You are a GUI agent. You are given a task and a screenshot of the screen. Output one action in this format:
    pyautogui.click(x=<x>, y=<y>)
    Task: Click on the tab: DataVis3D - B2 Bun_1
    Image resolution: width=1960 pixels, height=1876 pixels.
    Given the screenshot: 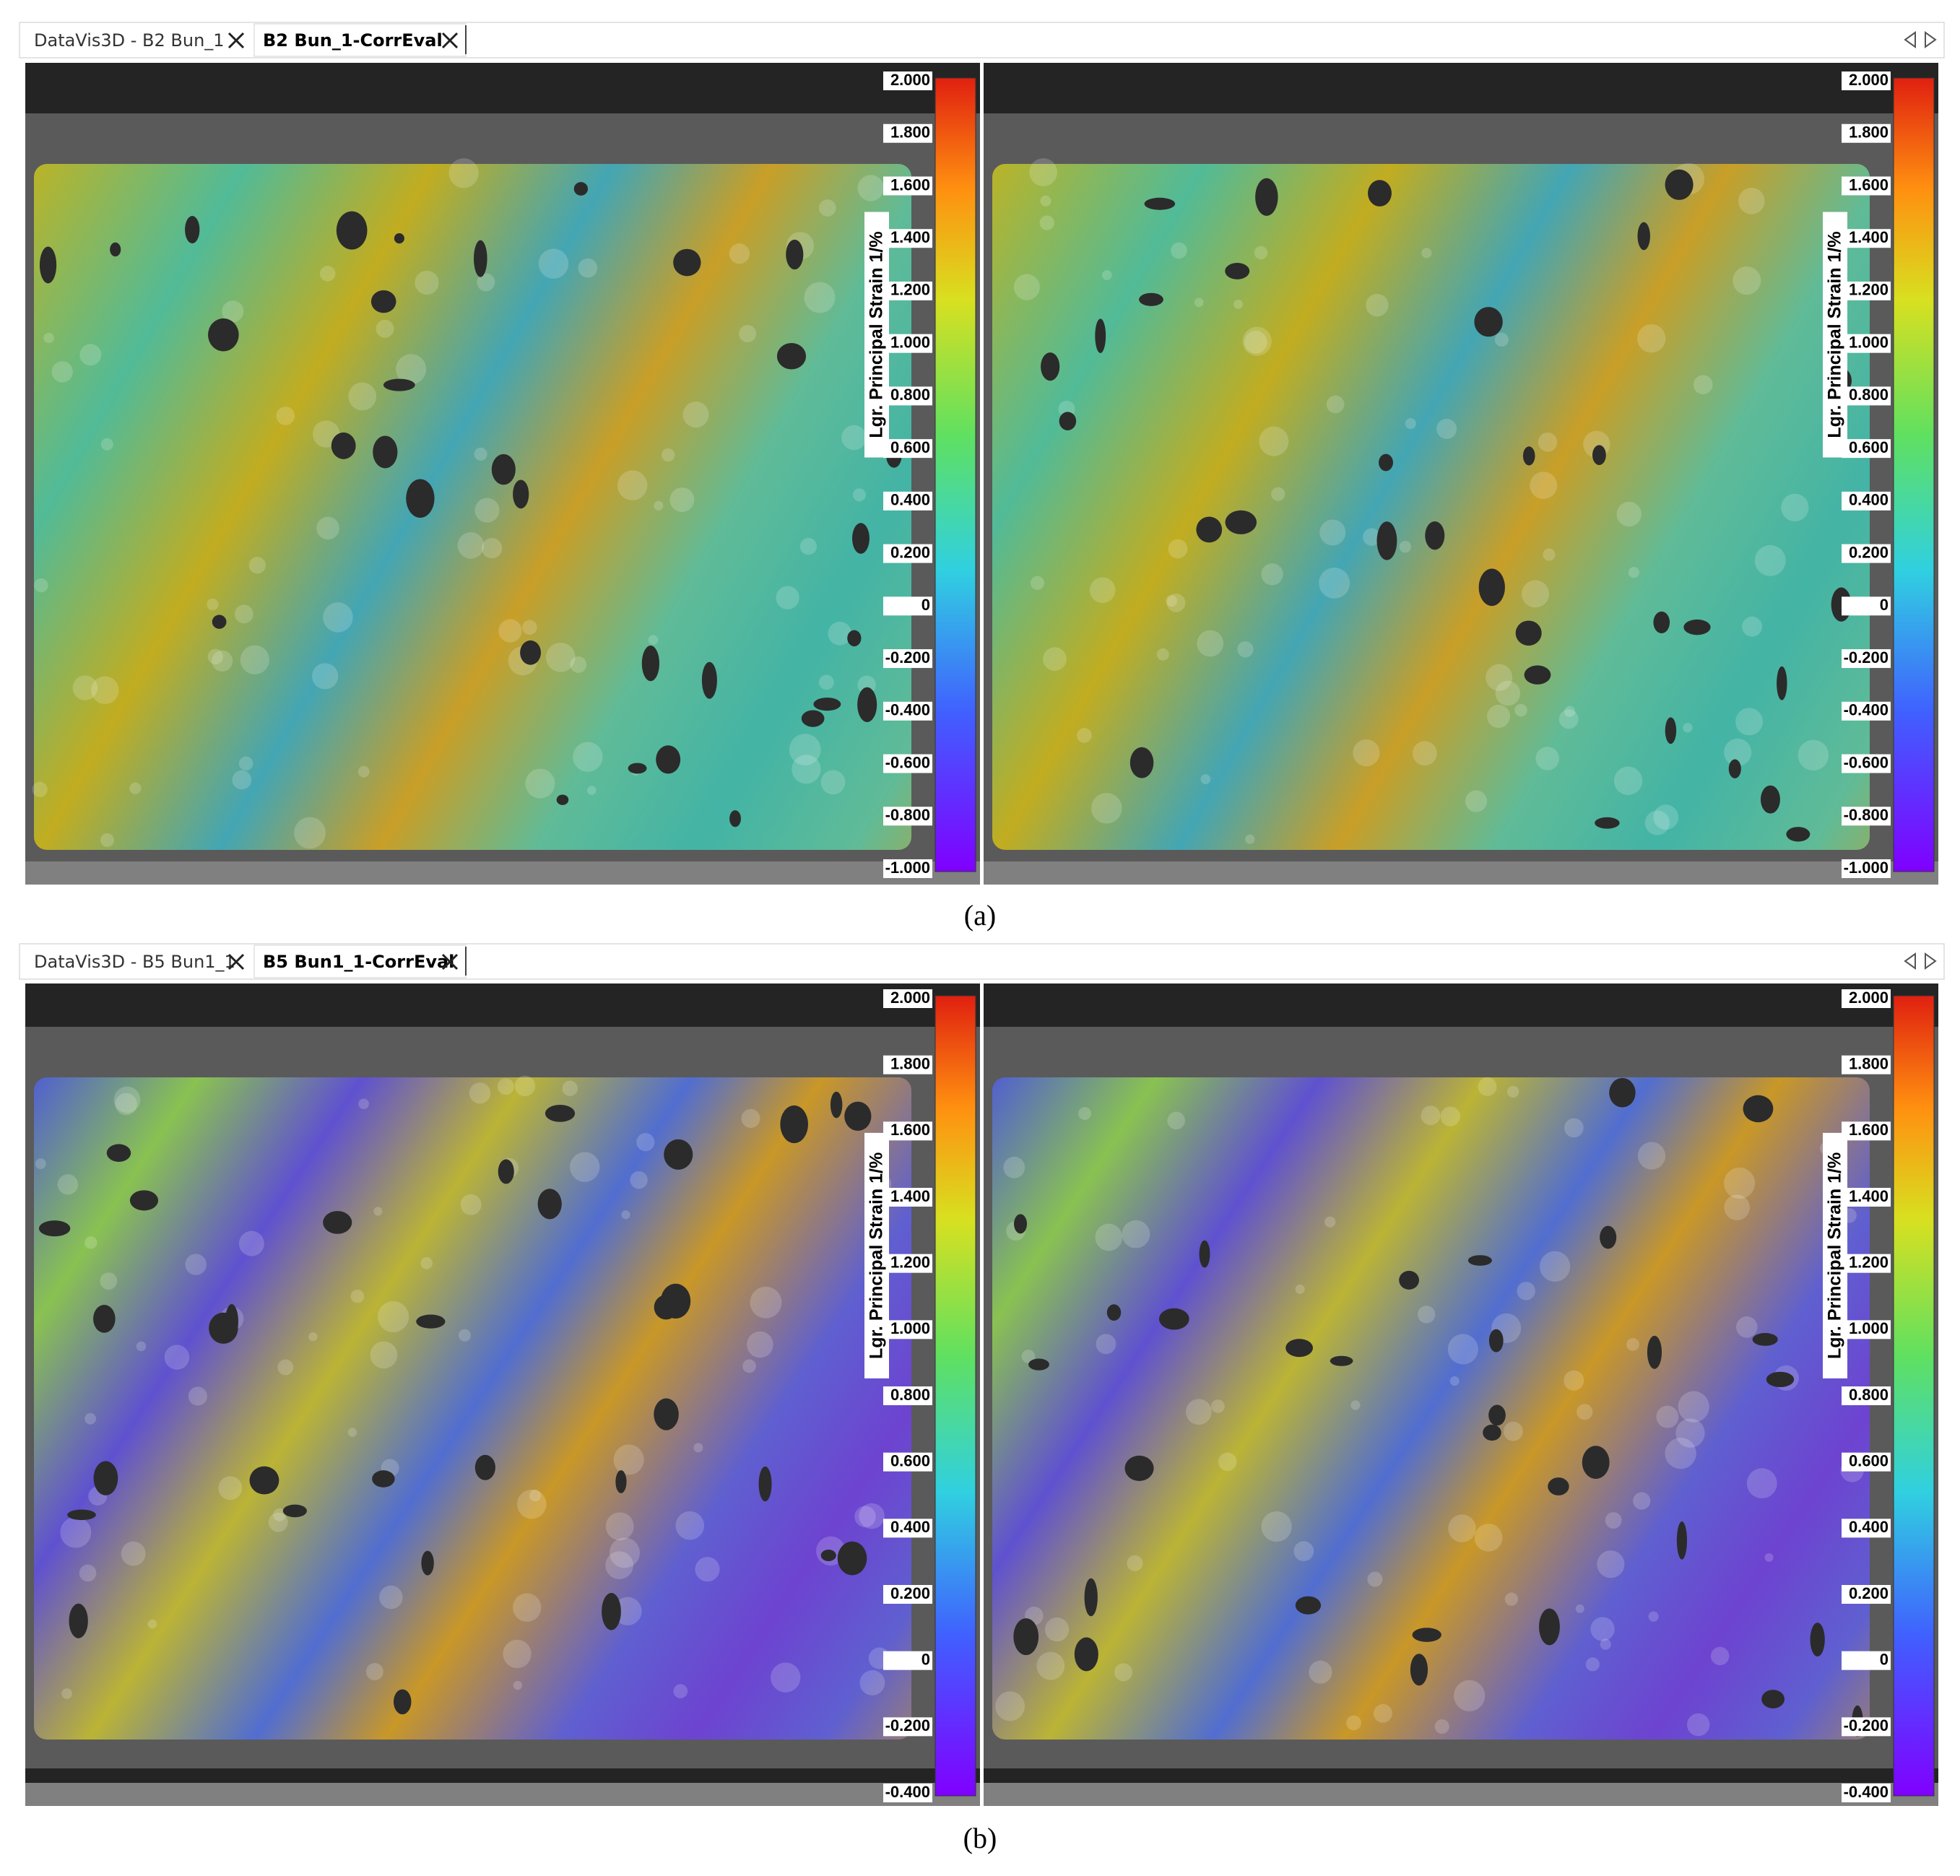 What is the action you would take?
    pyautogui.click(x=129, y=40)
    